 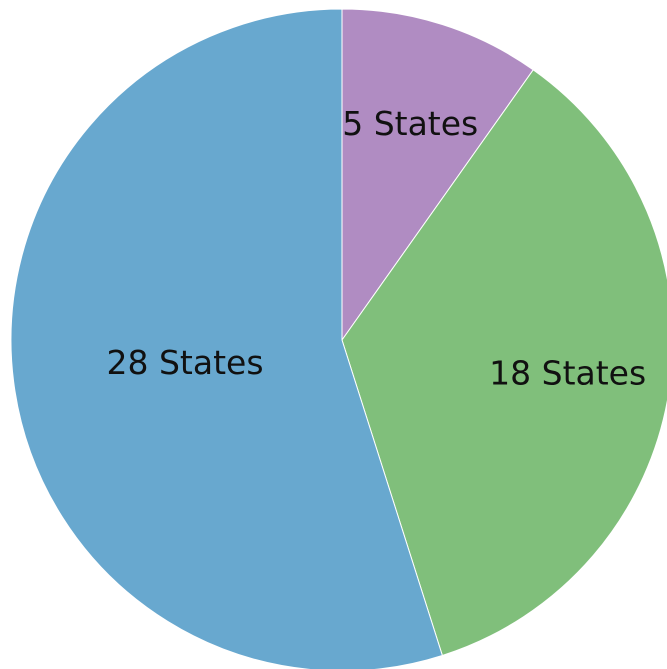 I want to click on pie-slice, so click(x=437, y=175).